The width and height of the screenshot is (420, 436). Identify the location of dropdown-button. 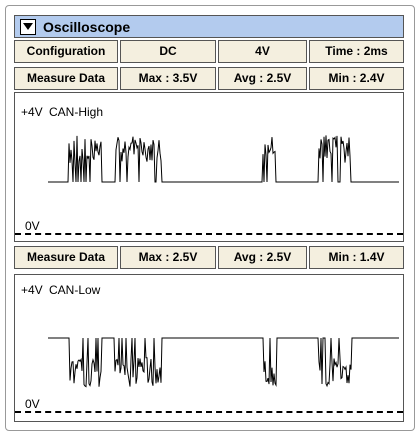
(28, 27).